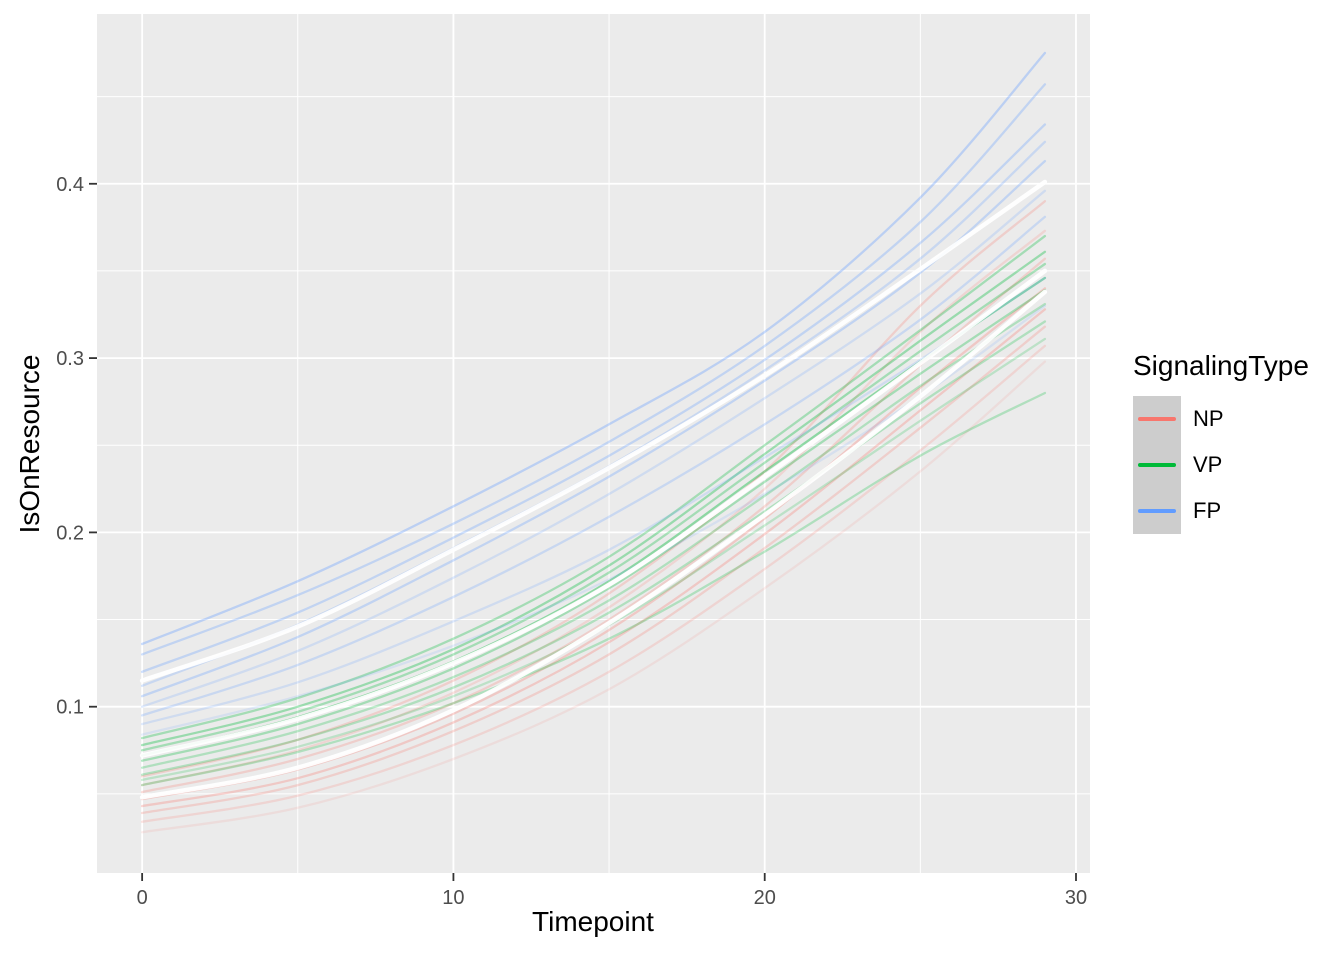 Image resolution: width=1344 pixels, height=960 pixels. I want to click on legend-item-label: VP, so click(1208, 464).